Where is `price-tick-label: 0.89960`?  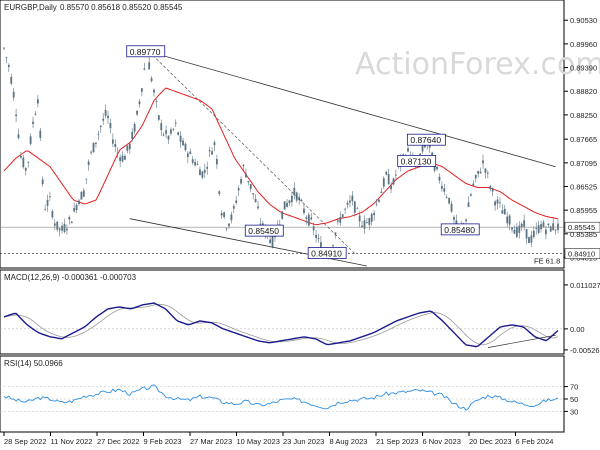 price-tick-label: 0.89960 is located at coordinates (583, 44).